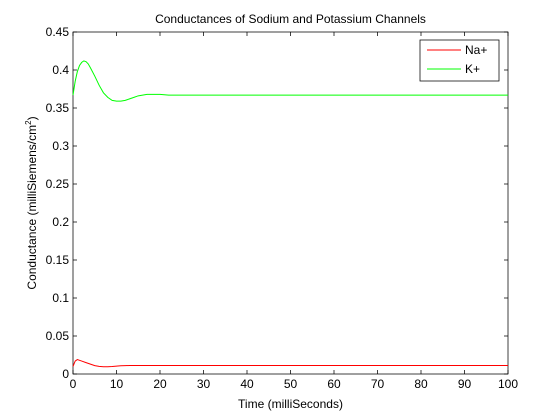 This screenshot has height=420, width=560. I want to click on y-tick-label: 0.15, so click(58, 260).